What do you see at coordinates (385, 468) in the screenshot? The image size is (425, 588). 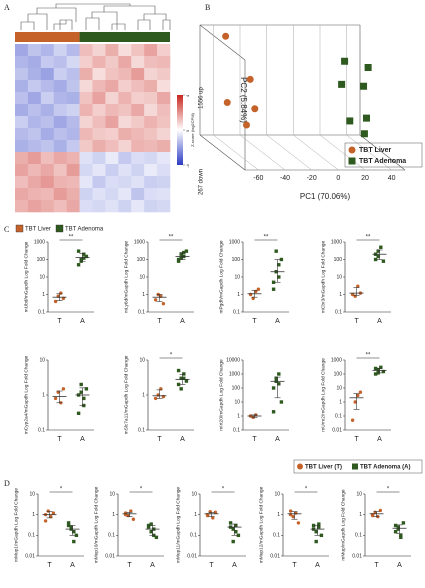 I see `legend-label: TBT Adenoma (A)` at bounding box center [385, 468].